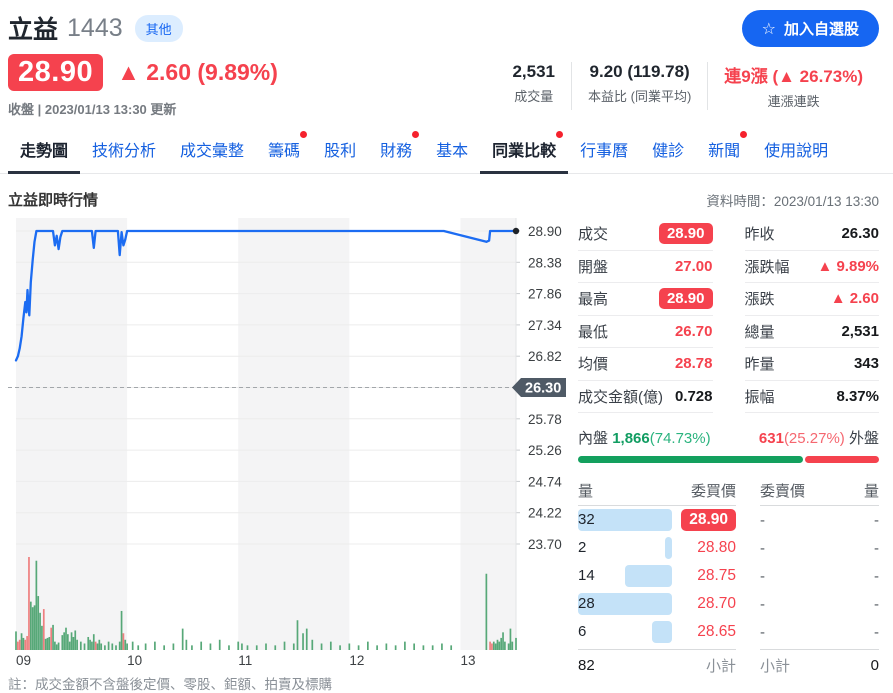 The height and width of the screenshot is (693, 893). Describe the element at coordinates (545, 262) in the screenshot. I see `y-axis-label: 28.38` at that location.